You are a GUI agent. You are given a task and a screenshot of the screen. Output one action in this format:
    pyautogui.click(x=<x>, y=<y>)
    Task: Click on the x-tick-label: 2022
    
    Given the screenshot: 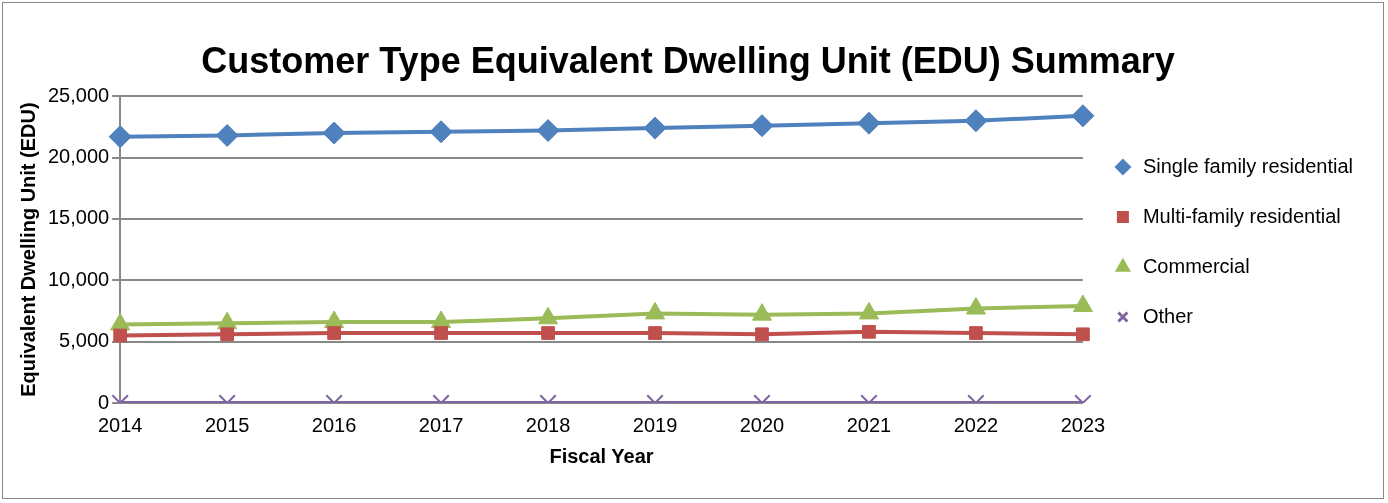 What is the action you would take?
    pyautogui.click(x=976, y=424)
    